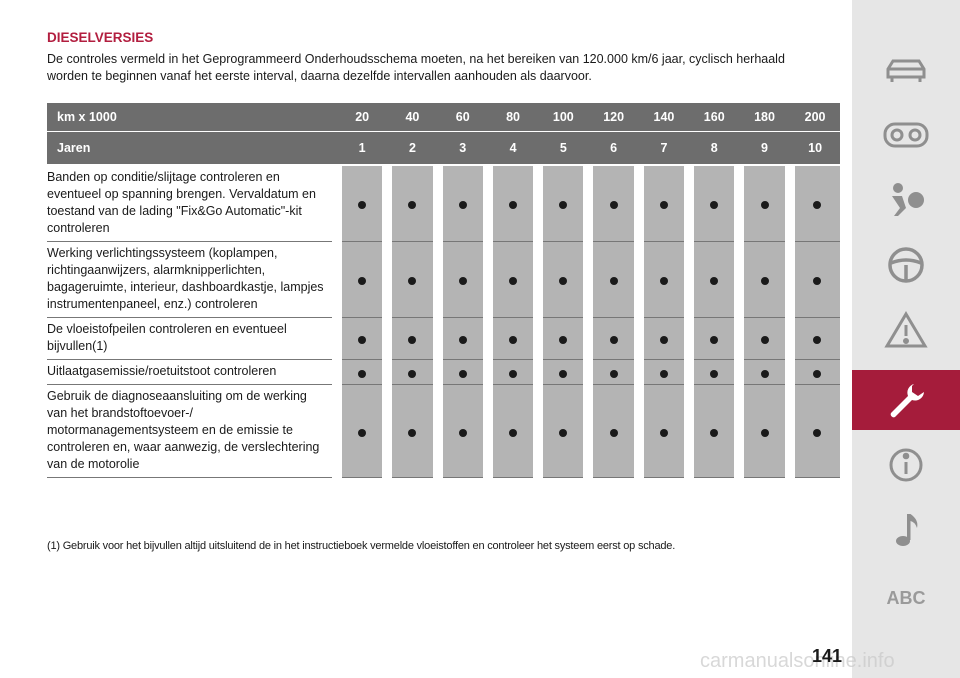  Describe the element at coordinates (814, 117) in the screenshot. I see `km-value: 200` at that location.